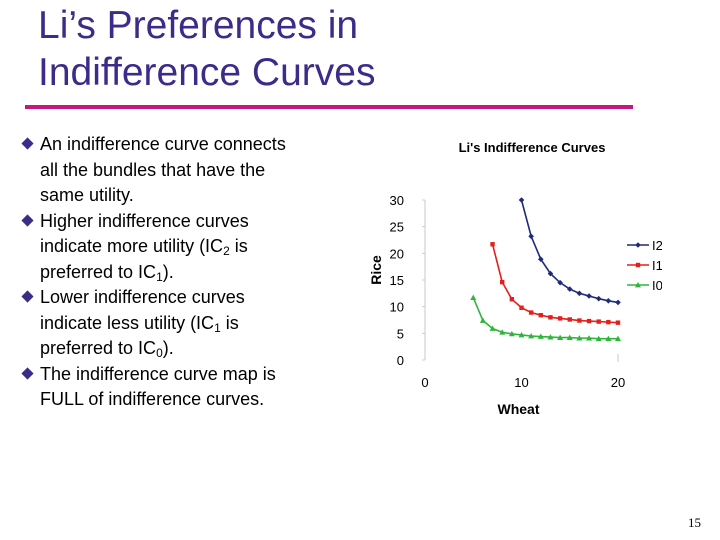  I want to click on y-tick-label: 15, so click(397, 280).